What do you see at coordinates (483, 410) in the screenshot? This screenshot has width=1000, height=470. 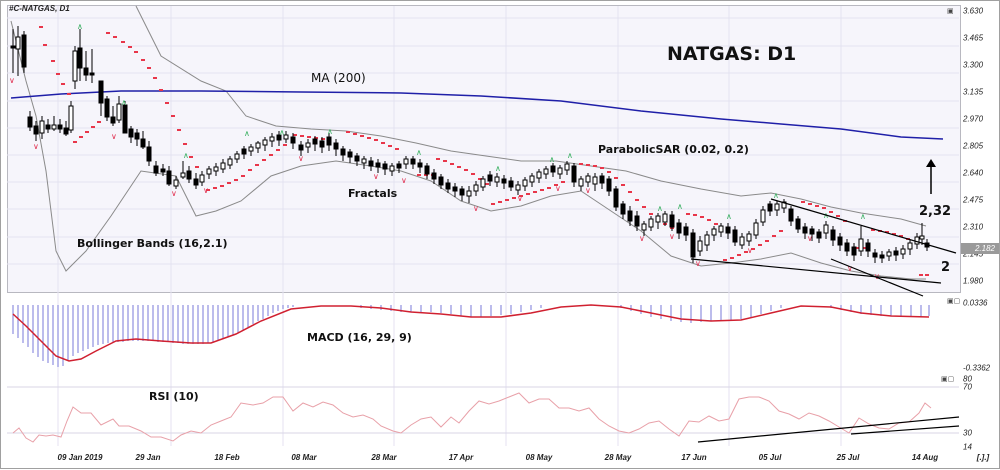 I see `rsi-levels` at bounding box center [483, 410].